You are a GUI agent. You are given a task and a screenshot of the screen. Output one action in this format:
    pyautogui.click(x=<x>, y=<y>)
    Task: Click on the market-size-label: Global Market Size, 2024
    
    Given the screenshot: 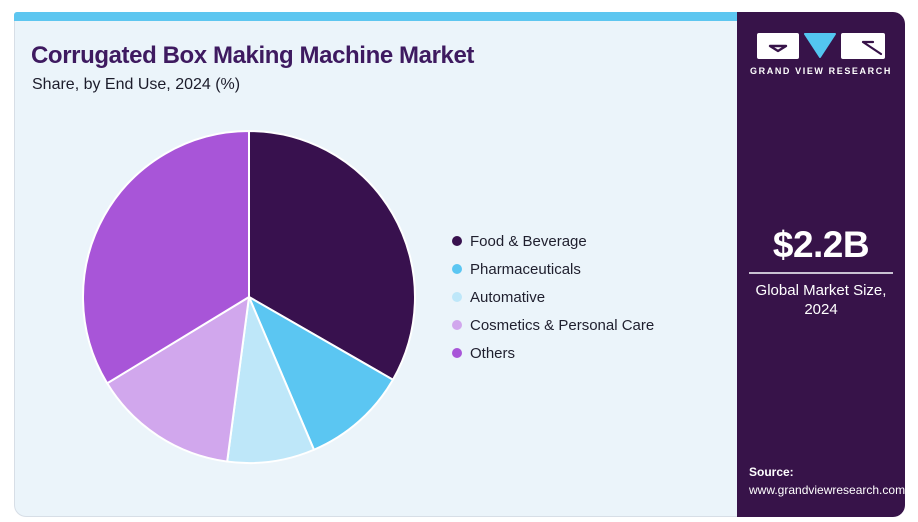 What is the action you would take?
    pyautogui.click(x=821, y=301)
    